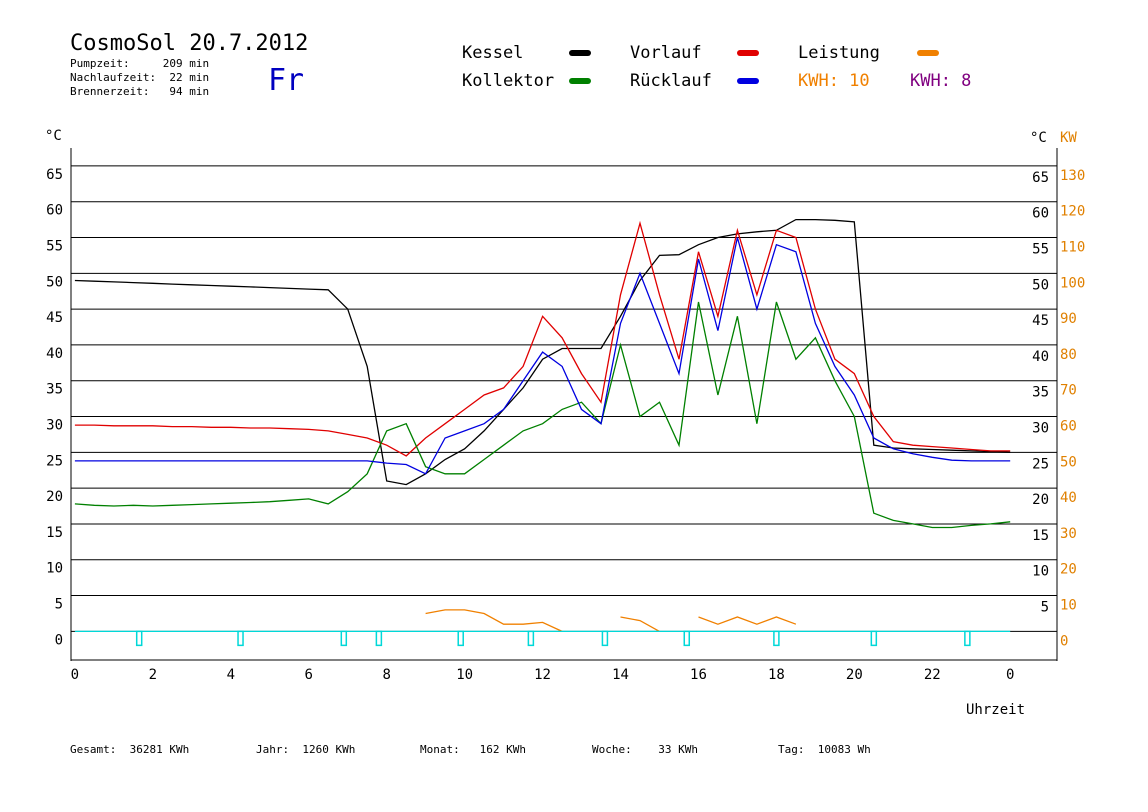 This screenshot has width=1148, height=812. Describe the element at coordinates (53, 136) in the screenshot. I see `y-axis-label: °C` at that location.